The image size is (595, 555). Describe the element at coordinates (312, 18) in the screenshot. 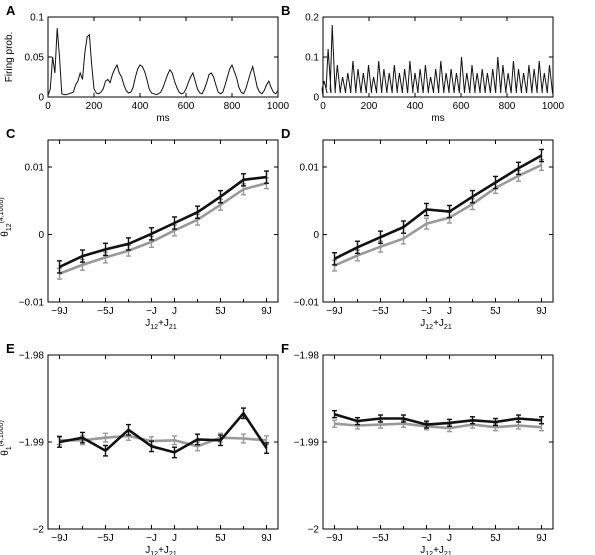

I see `y-tick-label: 0.2` at that location.